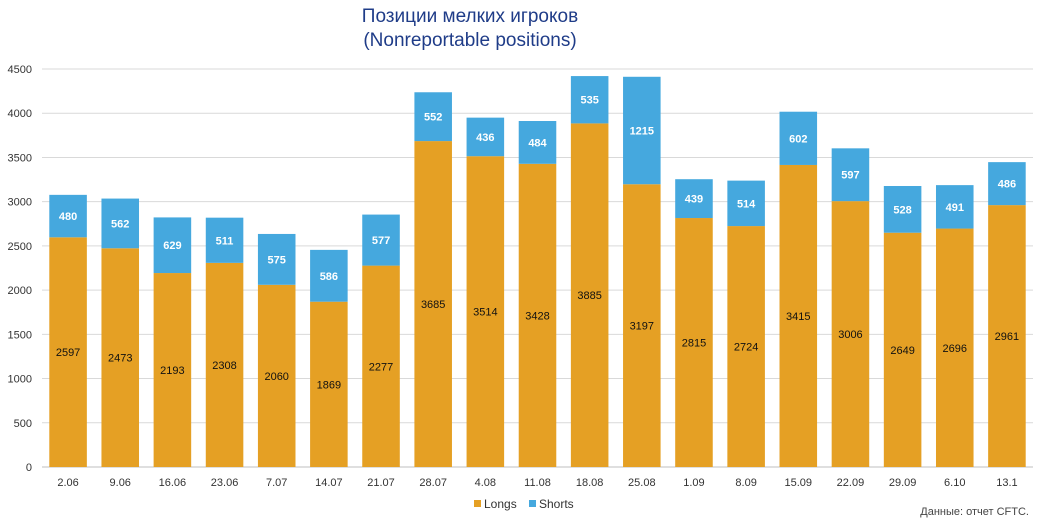 Image resolution: width=1039 pixels, height=523 pixels. What do you see at coordinates (590, 483) in the screenshot?
I see `x-tick-label: 18.08` at bounding box center [590, 483].